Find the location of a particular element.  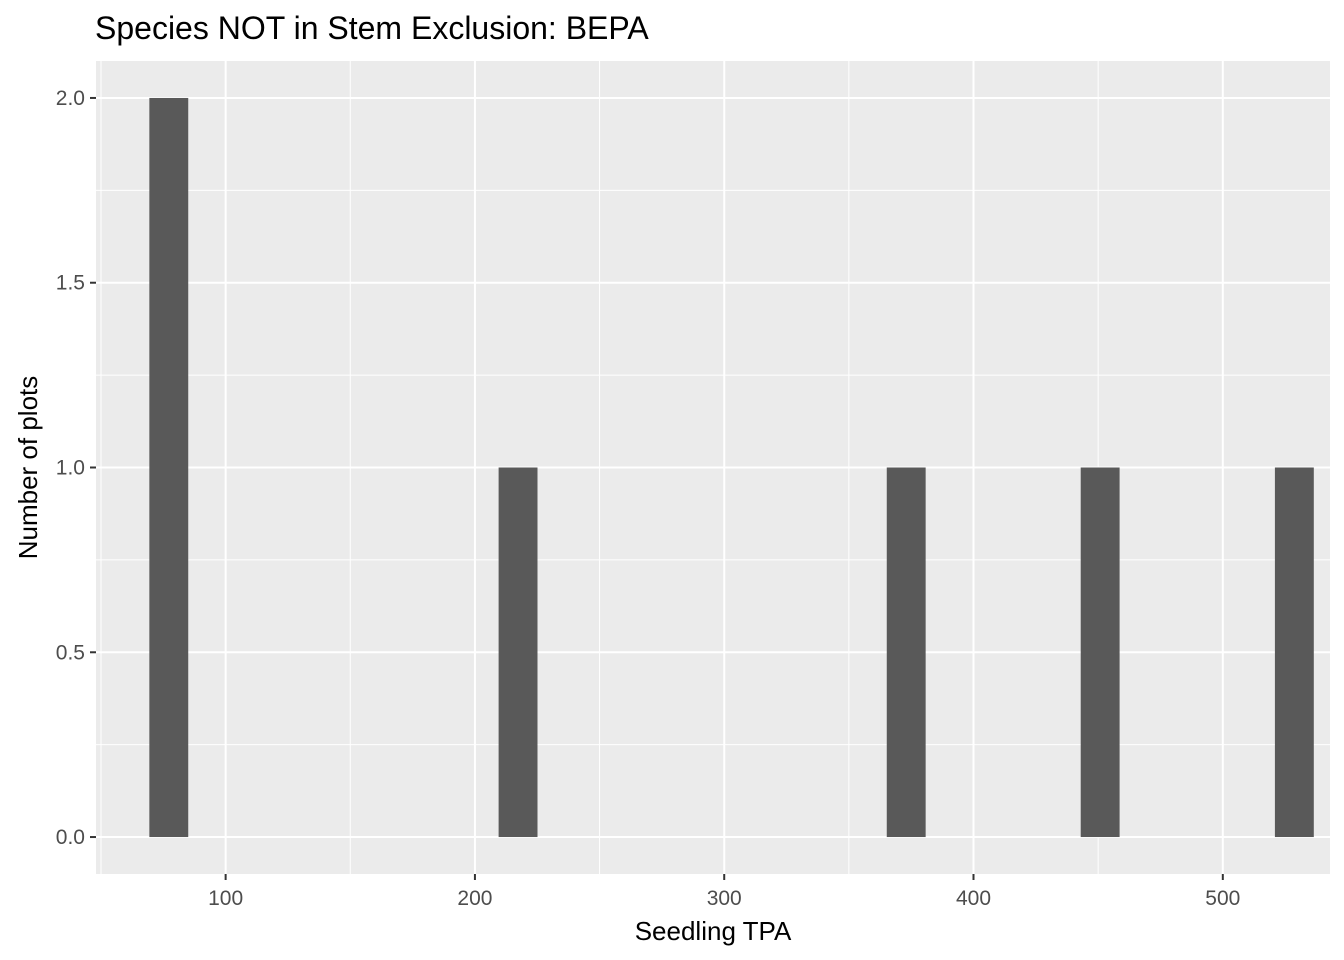

y-tick-label: 0.5 is located at coordinates (70, 652).